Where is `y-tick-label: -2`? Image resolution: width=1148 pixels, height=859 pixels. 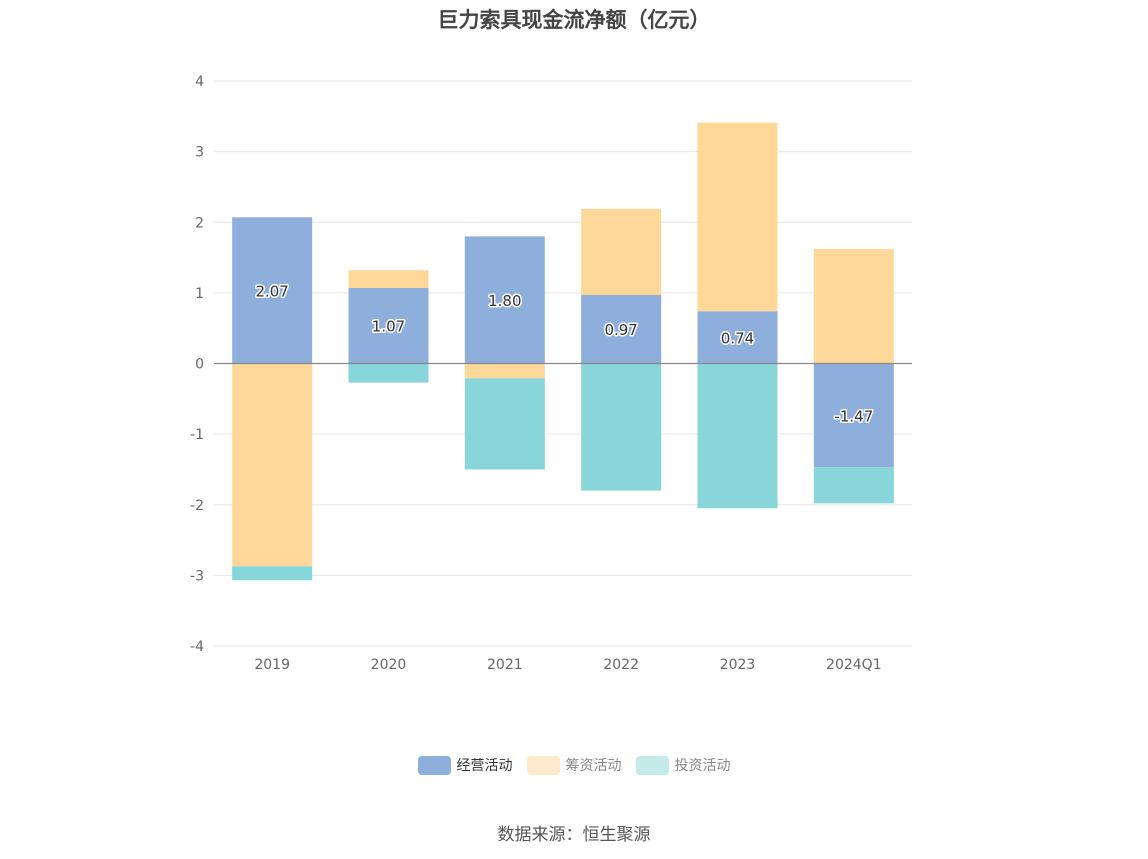
y-tick-label: -2 is located at coordinates (197, 506).